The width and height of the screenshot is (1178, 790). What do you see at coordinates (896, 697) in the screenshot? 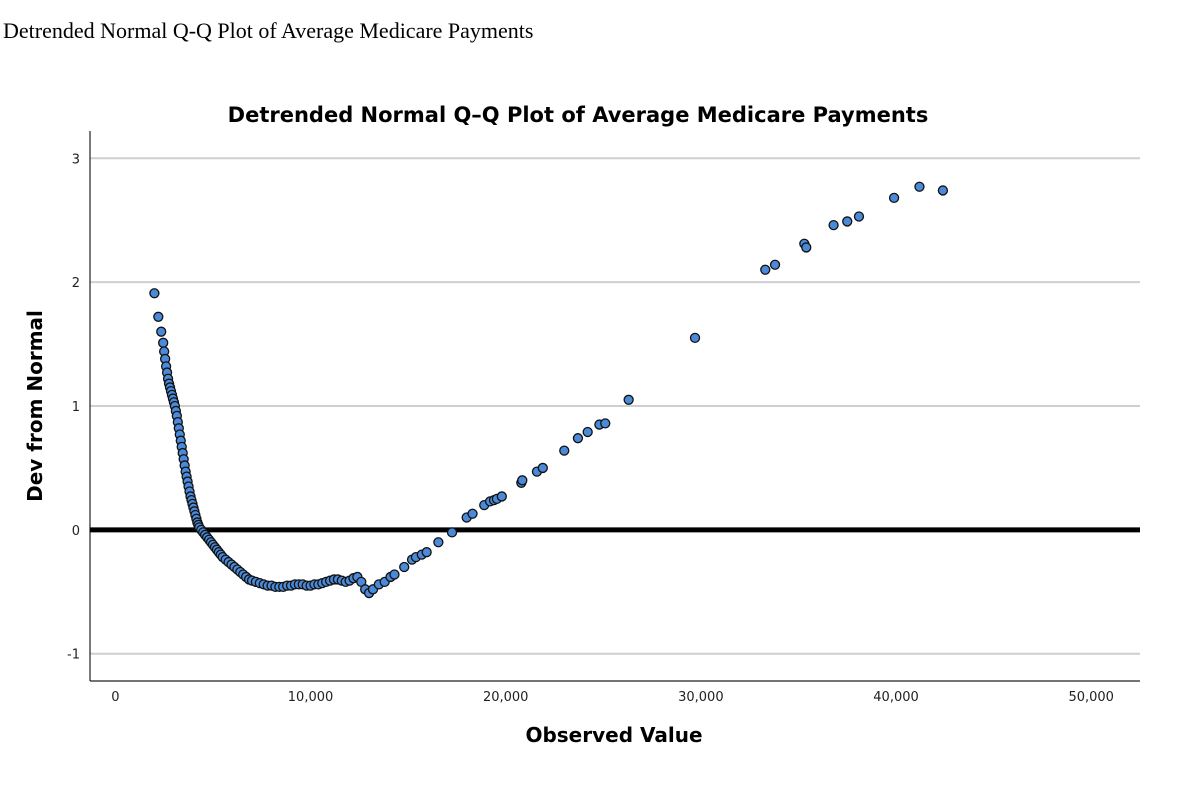
I see `x-tick-label: 40,000` at bounding box center [896, 697].